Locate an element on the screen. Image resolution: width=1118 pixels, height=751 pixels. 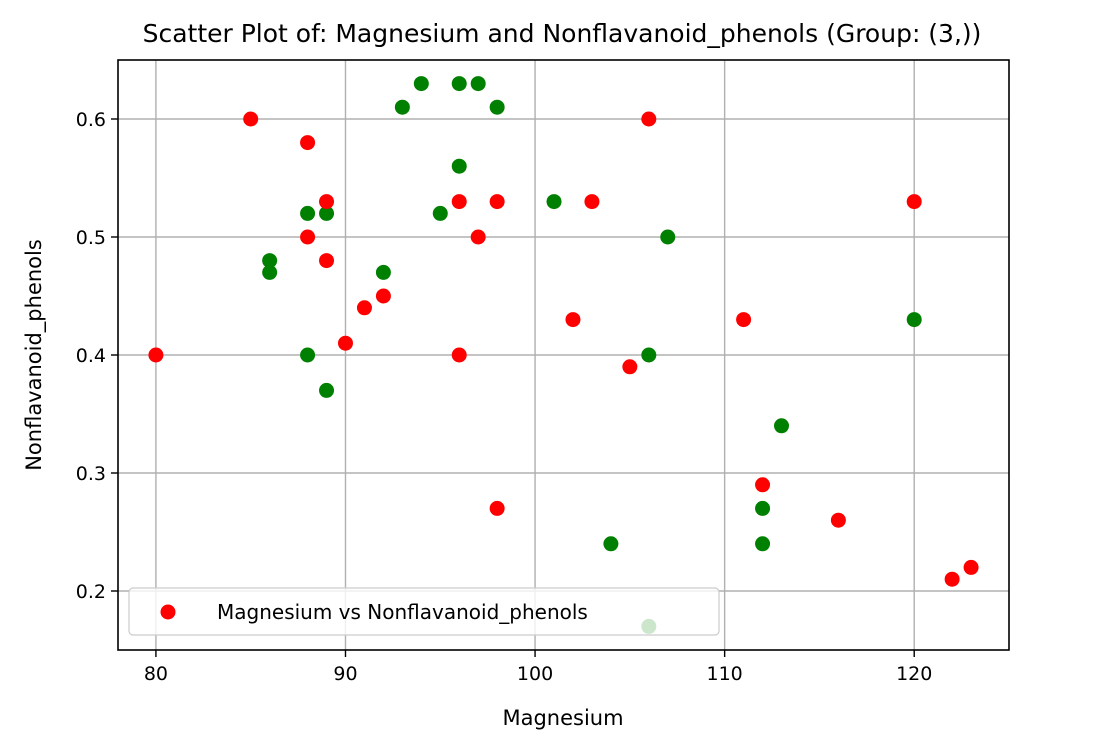
x-tick-label: 90 is located at coordinates (345, 674).